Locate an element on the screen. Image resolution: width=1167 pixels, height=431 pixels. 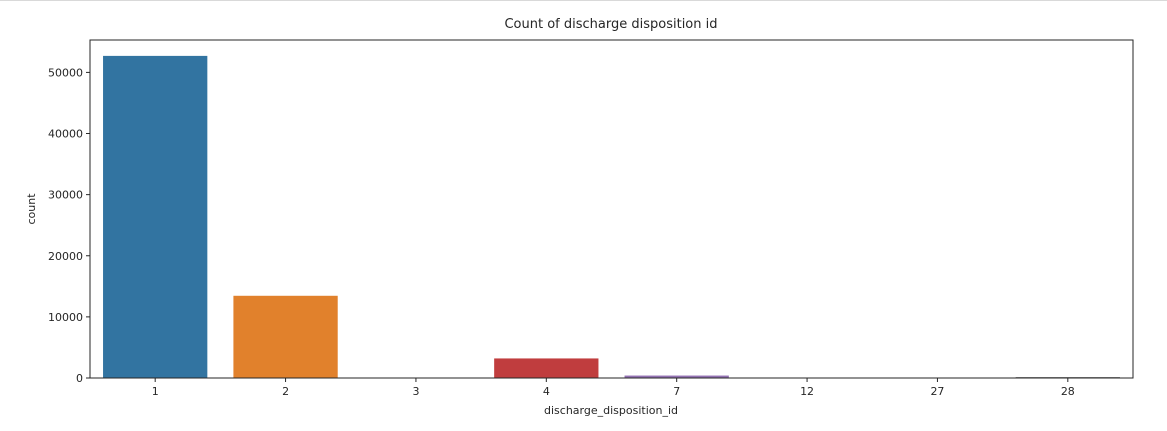
y-tick-label-0: 0 is located at coordinates (79, 378).